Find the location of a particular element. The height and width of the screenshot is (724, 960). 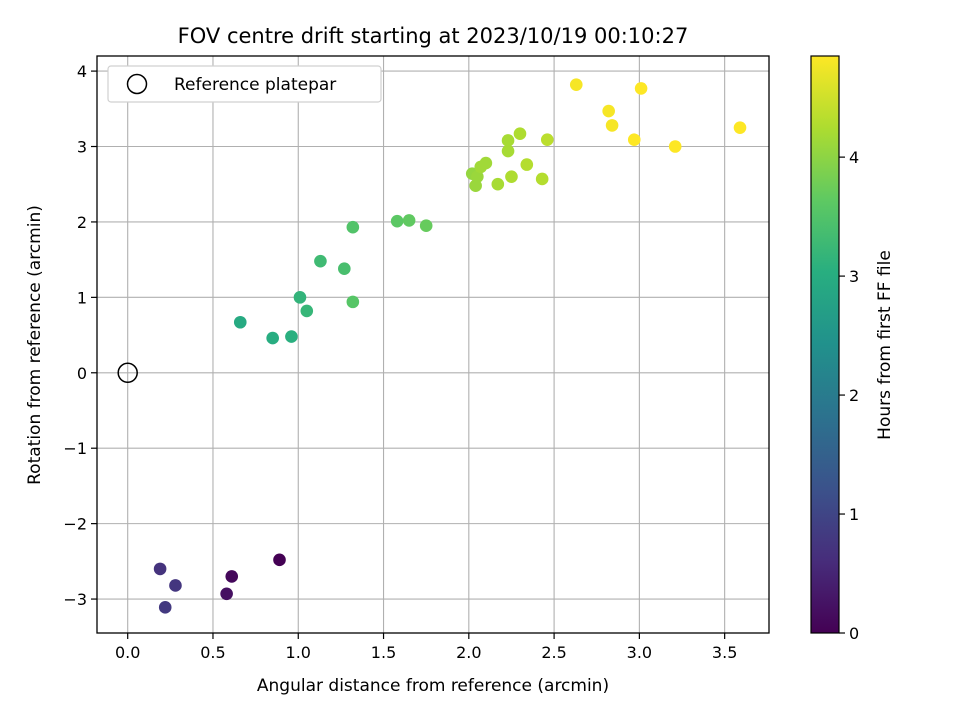

x-axis-label: Angular distance from reference (arcmin) is located at coordinates (433, 686).